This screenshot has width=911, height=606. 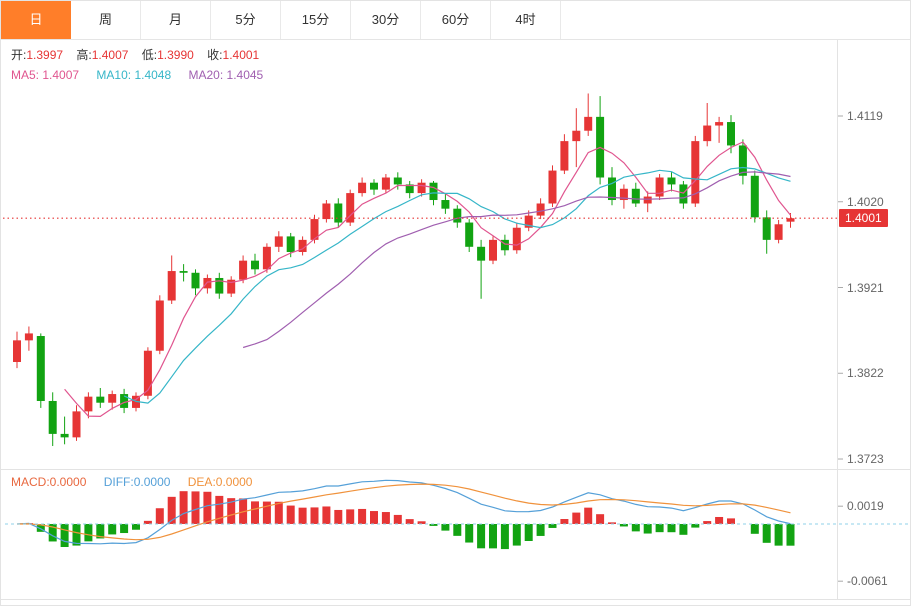 I want to click on tab-30min: 30分, so click(x=386, y=20).